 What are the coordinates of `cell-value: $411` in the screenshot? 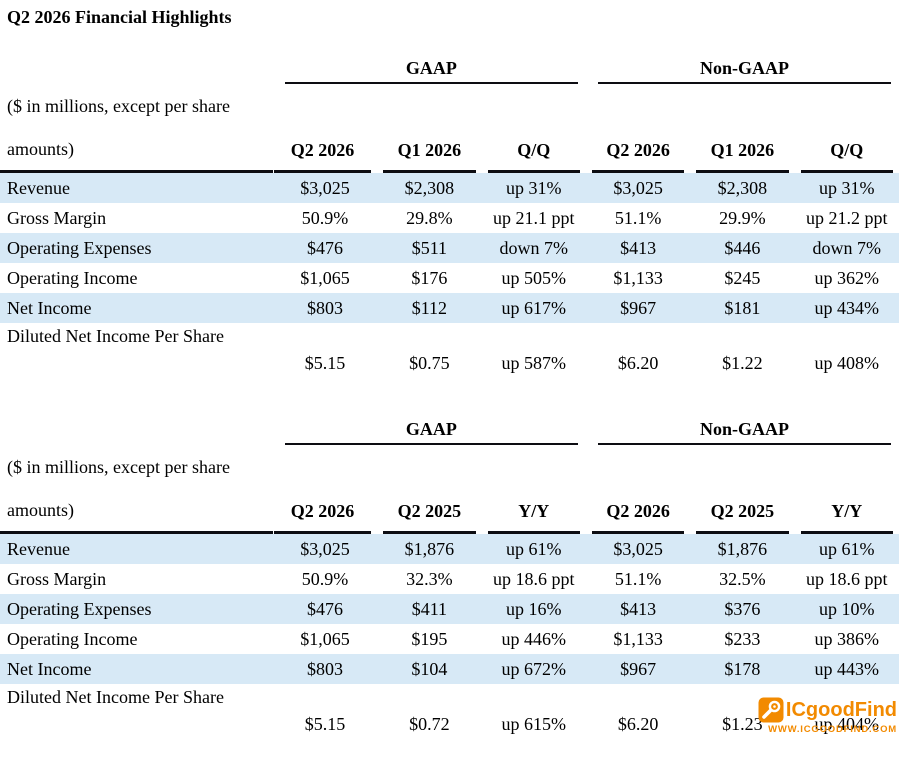 It's located at (429, 608).